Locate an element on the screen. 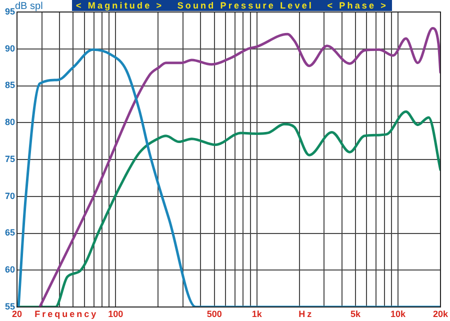 The height and width of the screenshot is (321, 450). x-tick-label: 20k is located at coordinates (440, 313).